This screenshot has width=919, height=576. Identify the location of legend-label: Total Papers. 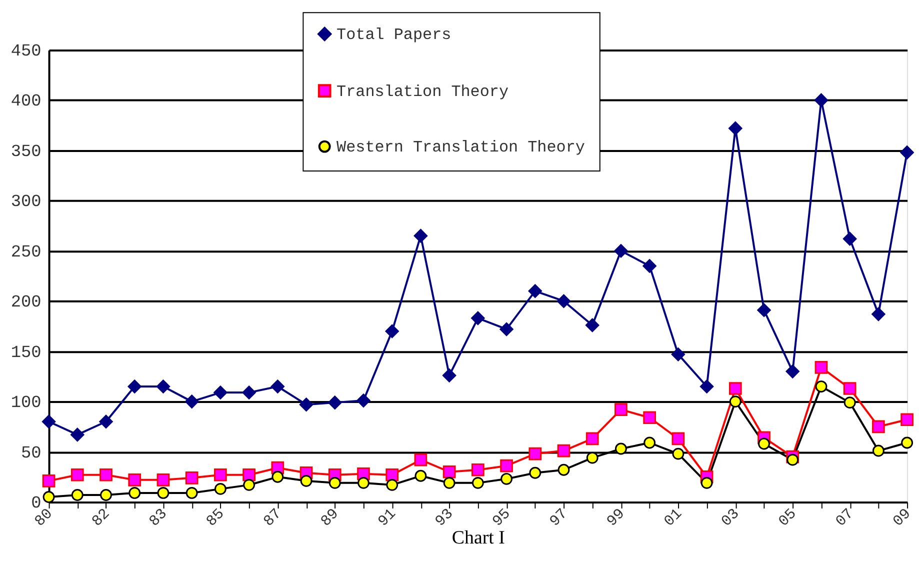
(394, 35).